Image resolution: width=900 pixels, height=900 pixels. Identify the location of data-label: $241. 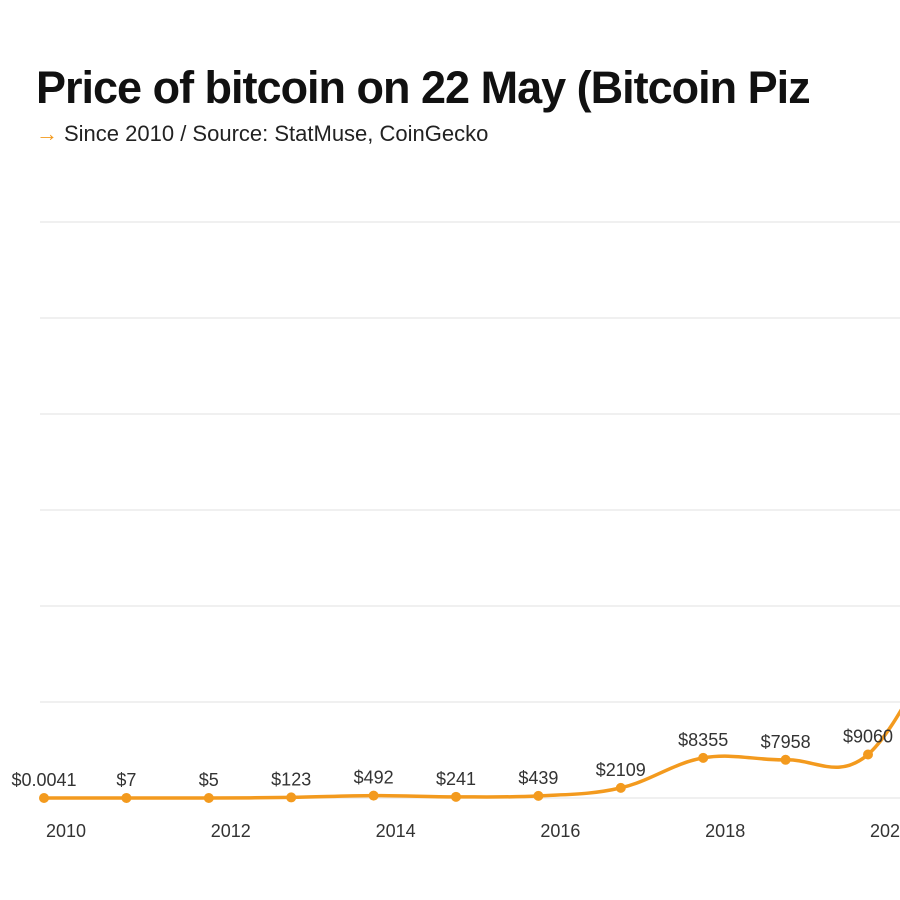
(456, 779).